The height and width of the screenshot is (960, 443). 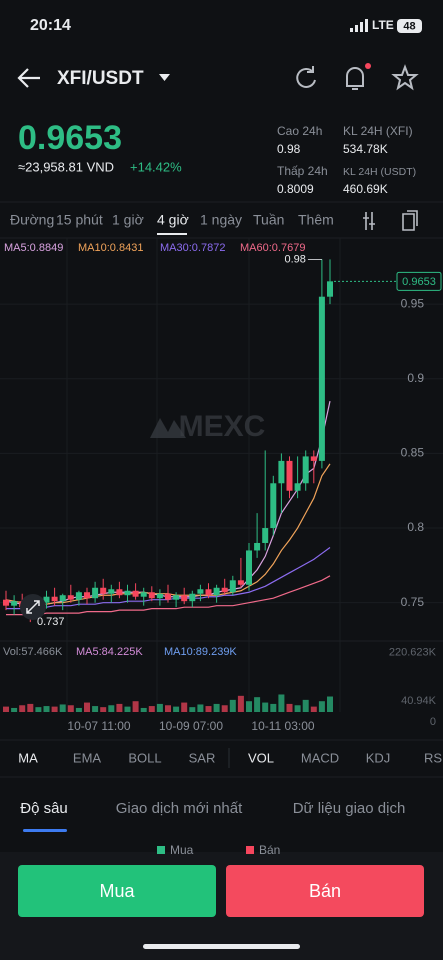 What do you see at coordinates (349, 808) in the screenshot?
I see `section-tab: Dữ liệu giao dịch` at bounding box center [349, 808].